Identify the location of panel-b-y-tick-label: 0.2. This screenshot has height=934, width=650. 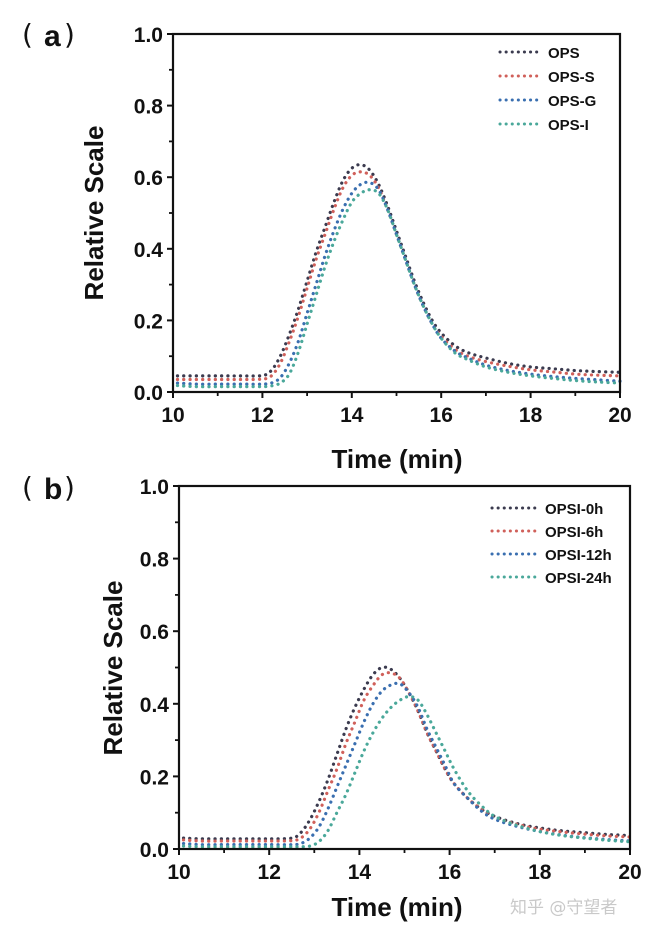
(154, 777).